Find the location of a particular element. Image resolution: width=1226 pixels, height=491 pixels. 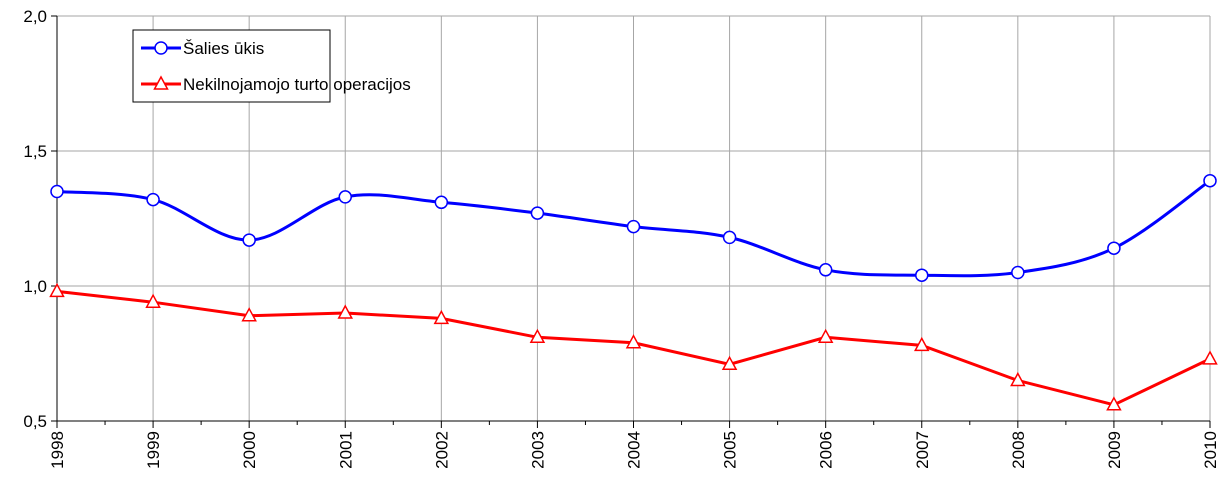

x-tick-label: 1999 is located at coordinates (153, 450).